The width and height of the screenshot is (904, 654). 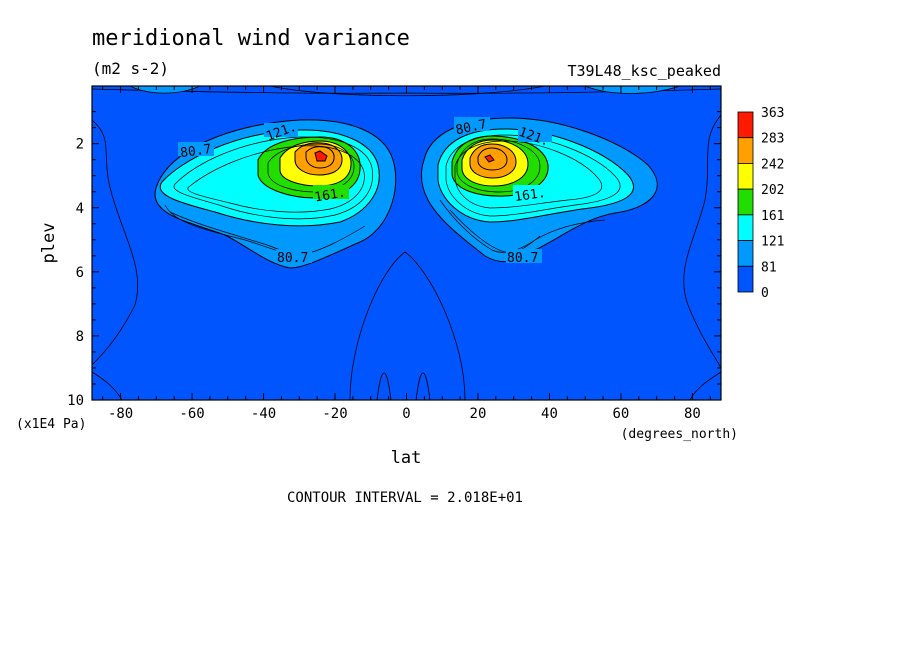 I want to click on colorbar-label: 202, so click(x=772, y=190).